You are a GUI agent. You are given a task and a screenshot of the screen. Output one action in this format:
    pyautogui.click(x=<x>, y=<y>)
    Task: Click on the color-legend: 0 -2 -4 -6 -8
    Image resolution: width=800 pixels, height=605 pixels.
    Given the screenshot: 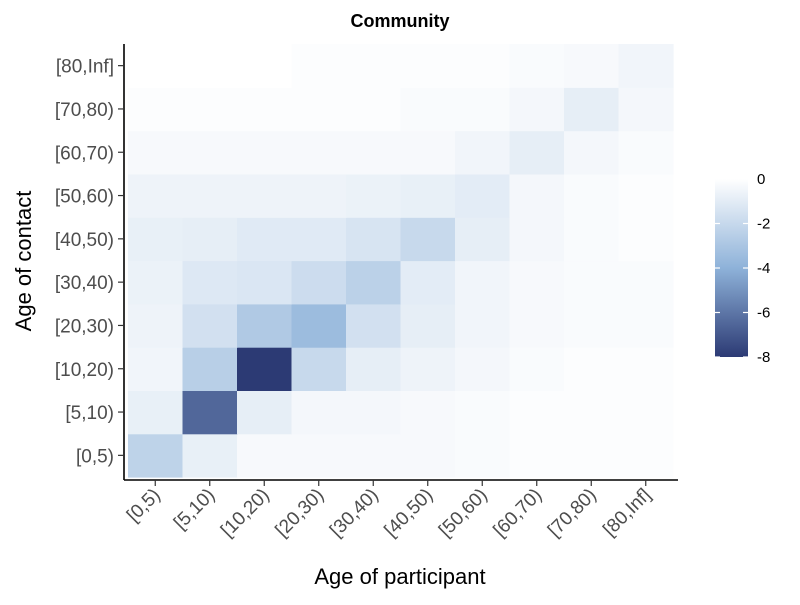 What is the action you would take?
    pyautogui.click(x=742, y=268)
    